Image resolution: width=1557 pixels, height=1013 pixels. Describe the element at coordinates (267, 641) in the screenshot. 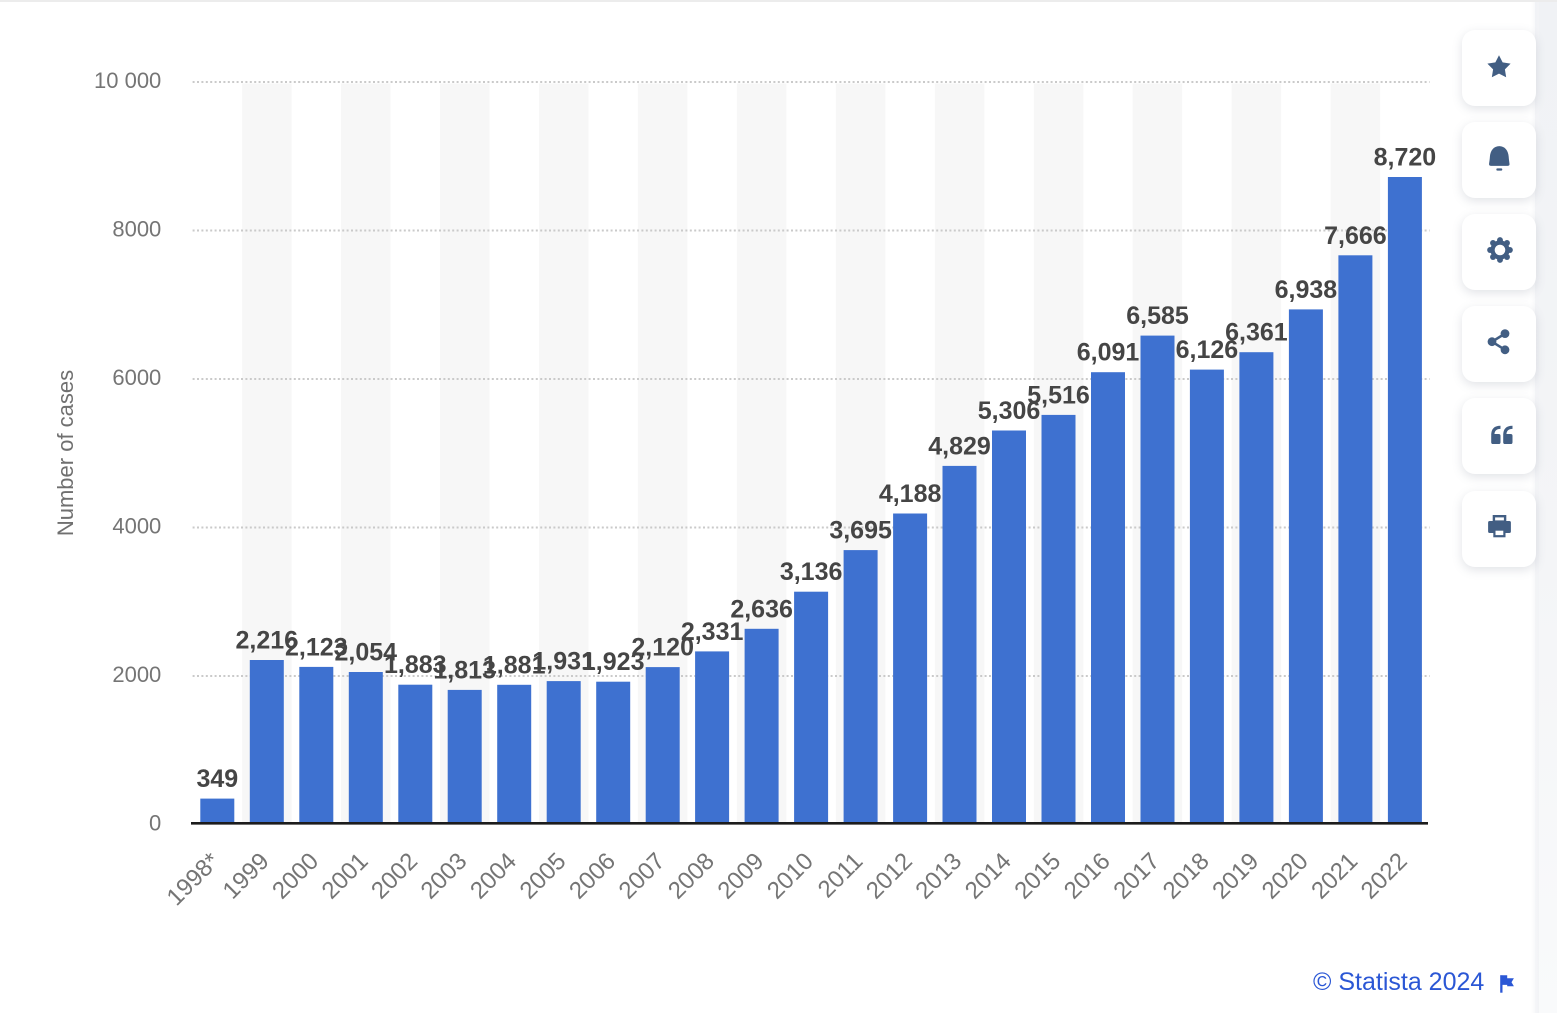

I see `svg-text: 2,216` at that location.